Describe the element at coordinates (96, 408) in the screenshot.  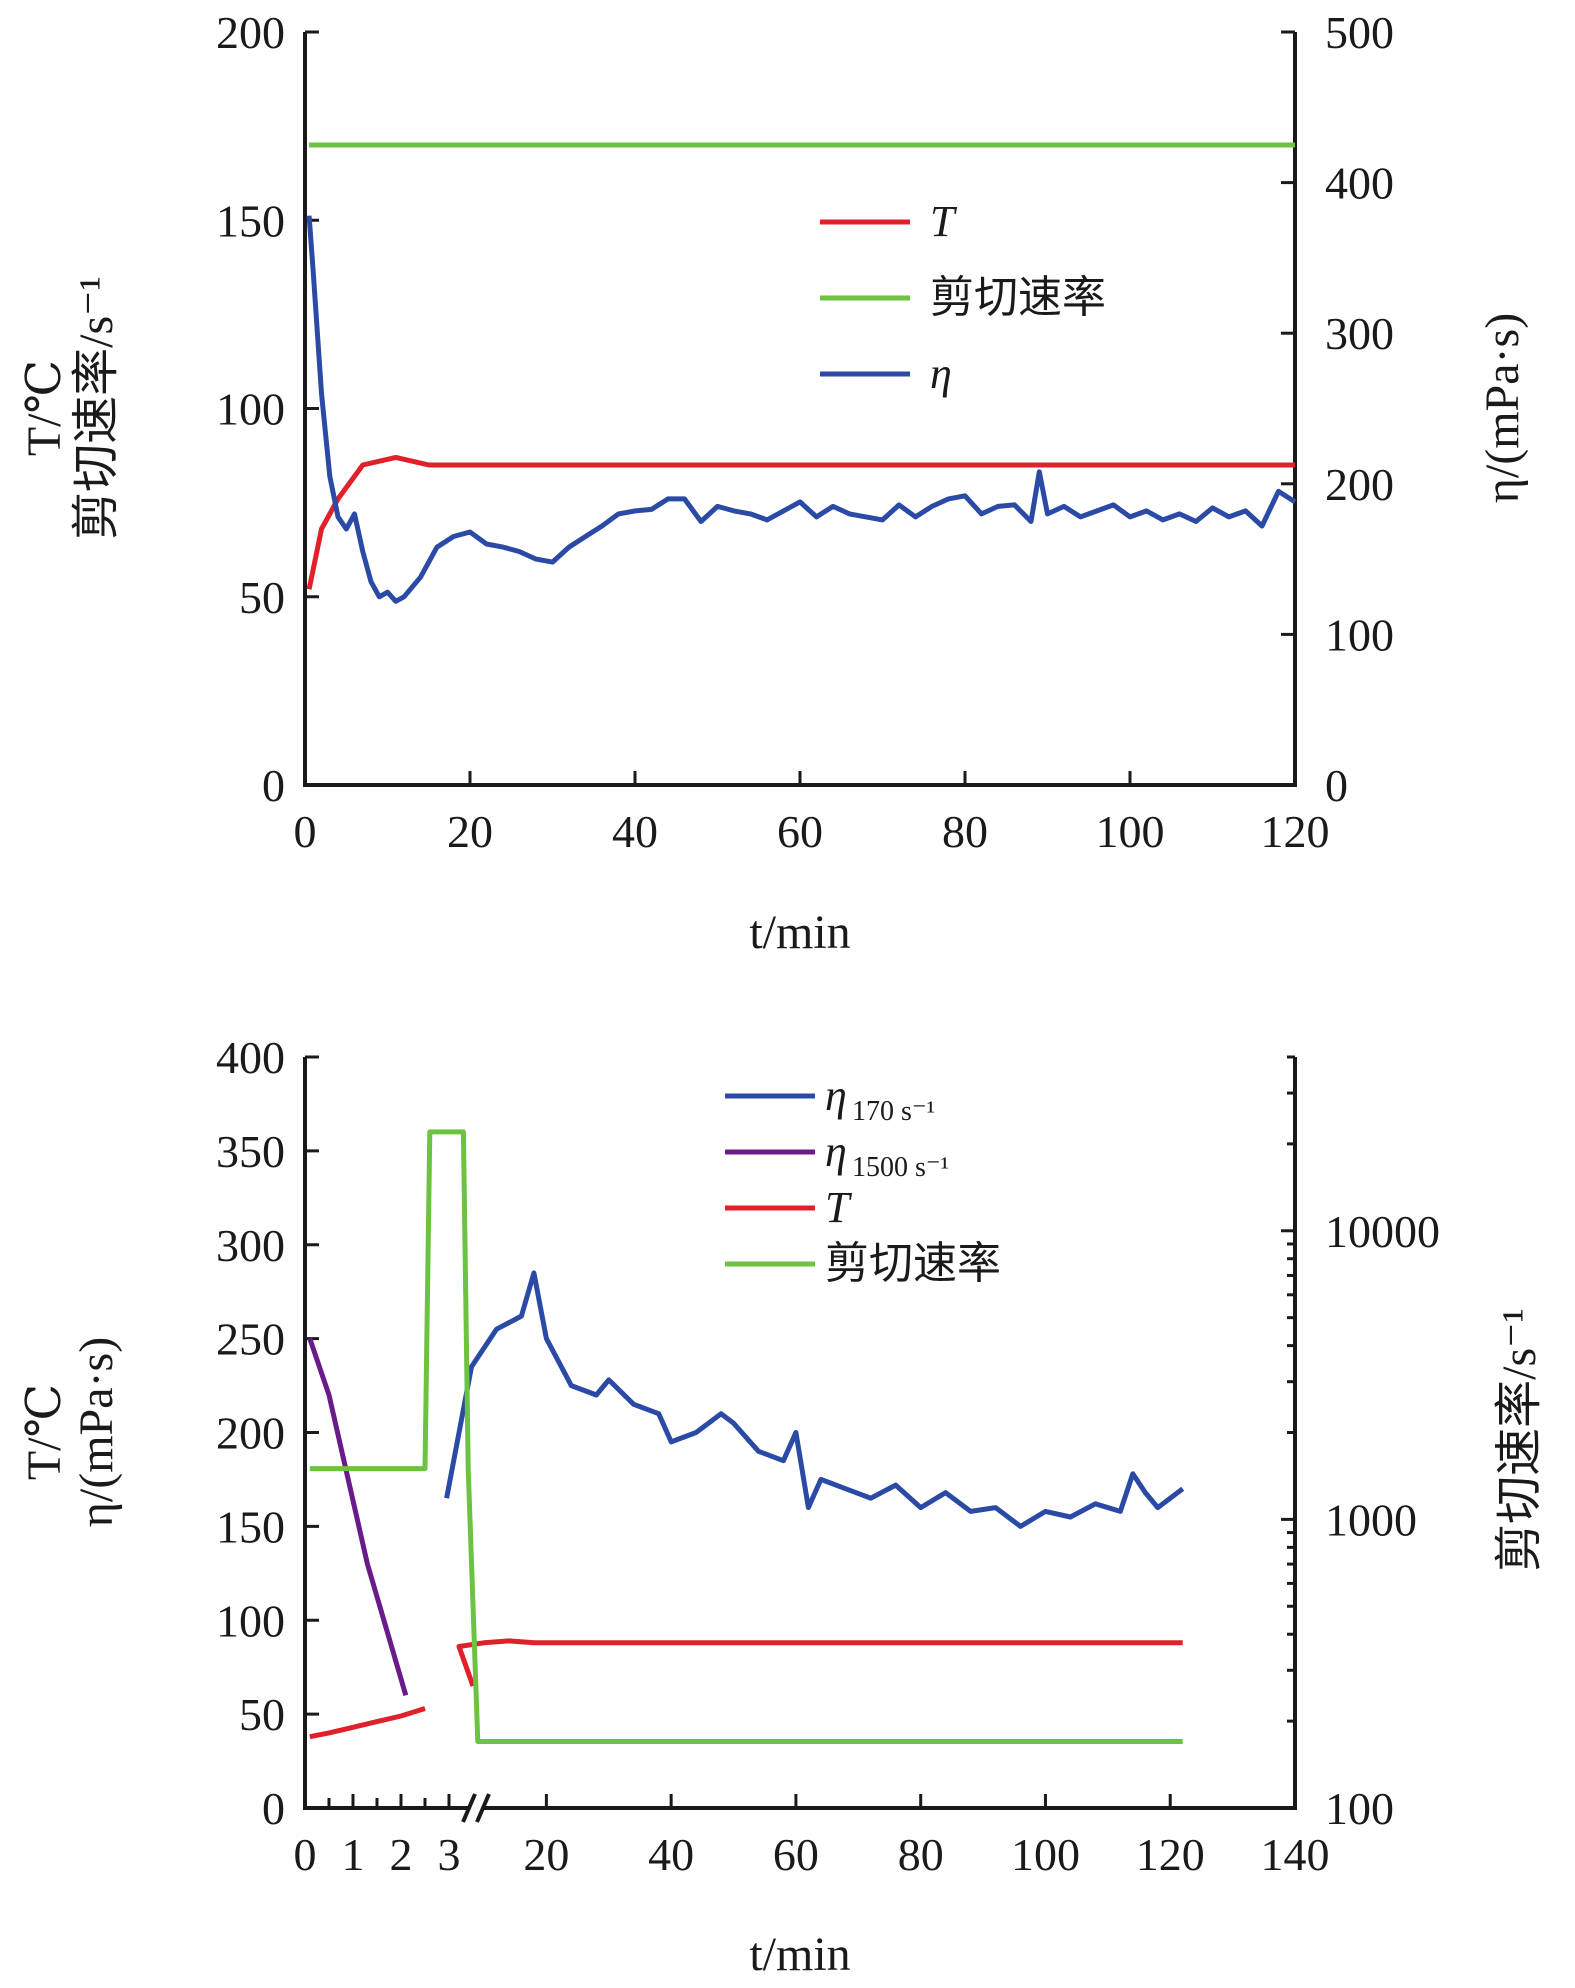
I see `top-y-left-label-line2: 剪切速率/s⁻¹` at that location.